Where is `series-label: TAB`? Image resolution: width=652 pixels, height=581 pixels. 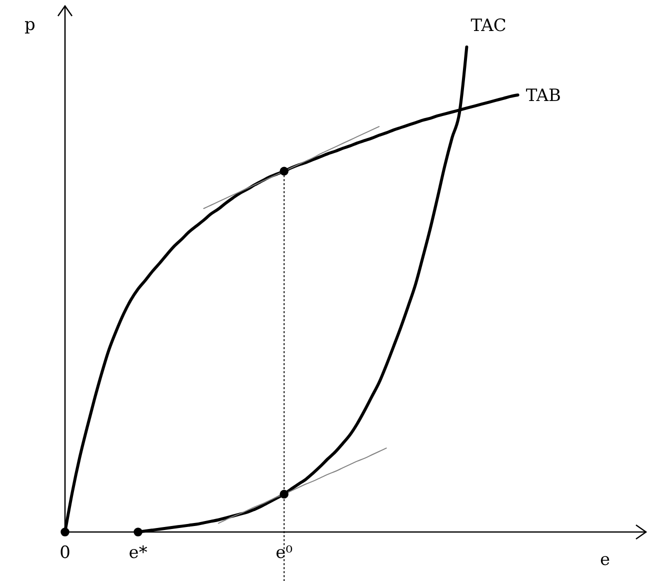
series-label: TAB is located at coordinates (544, 96).